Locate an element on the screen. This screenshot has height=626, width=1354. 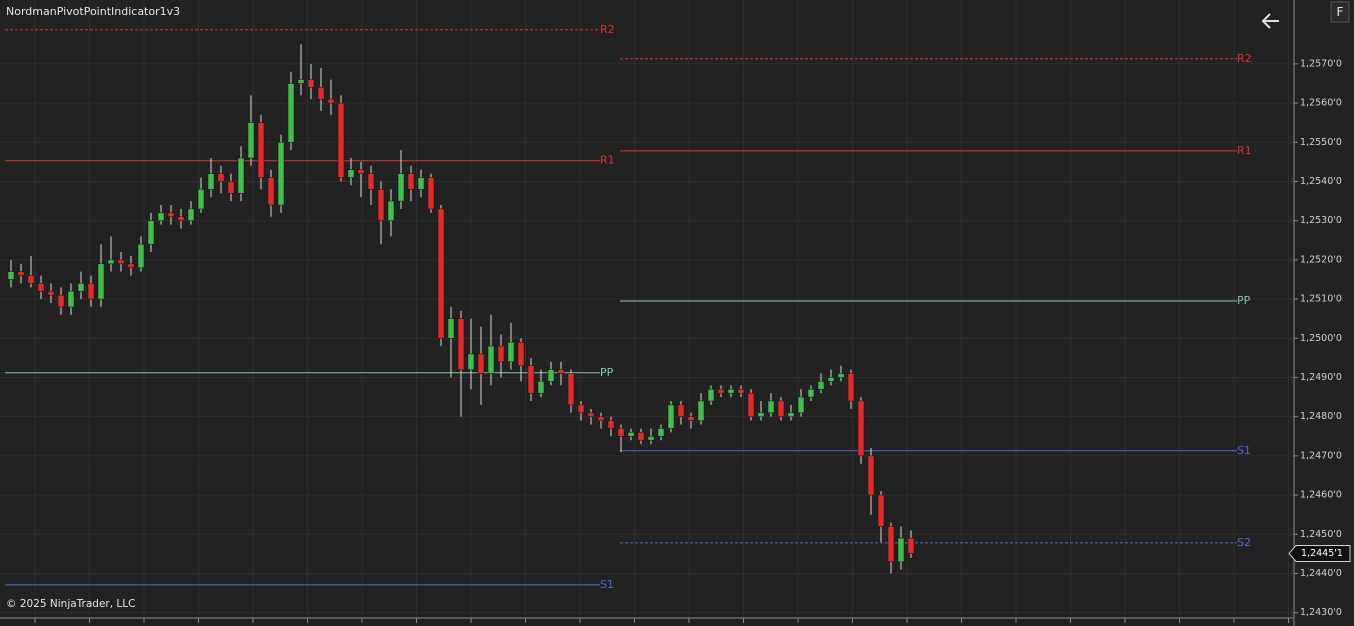
f-button: F is located at coordinates (1340, 12).